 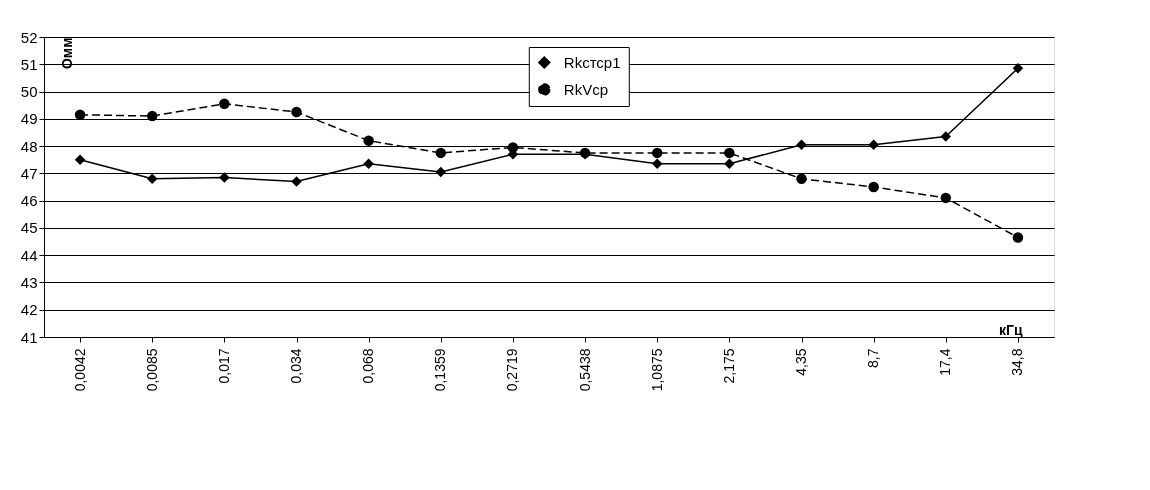 I want to click on x-tick-label: 8,7, so click(x=873, y=358).